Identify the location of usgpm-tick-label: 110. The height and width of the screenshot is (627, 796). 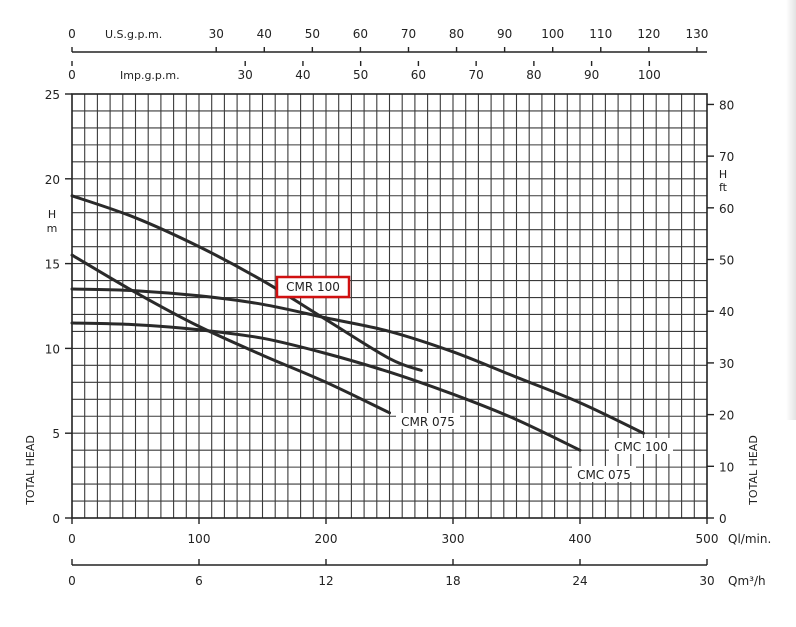
(600, 34).